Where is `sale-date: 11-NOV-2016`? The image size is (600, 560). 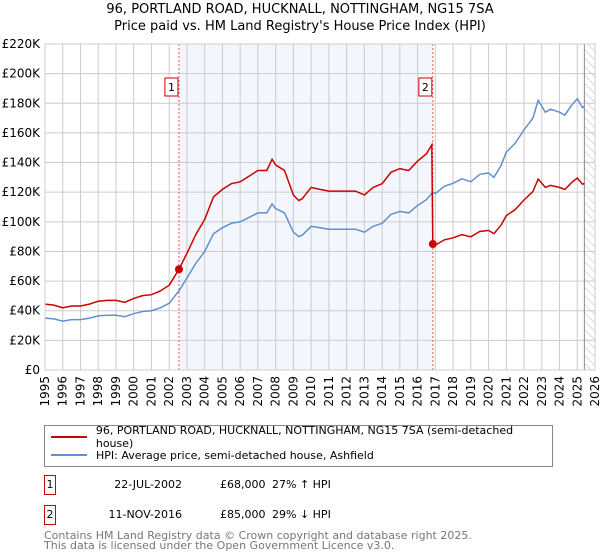 sale-date: 11-NOV-2016 is located at coordinates (145, 514).